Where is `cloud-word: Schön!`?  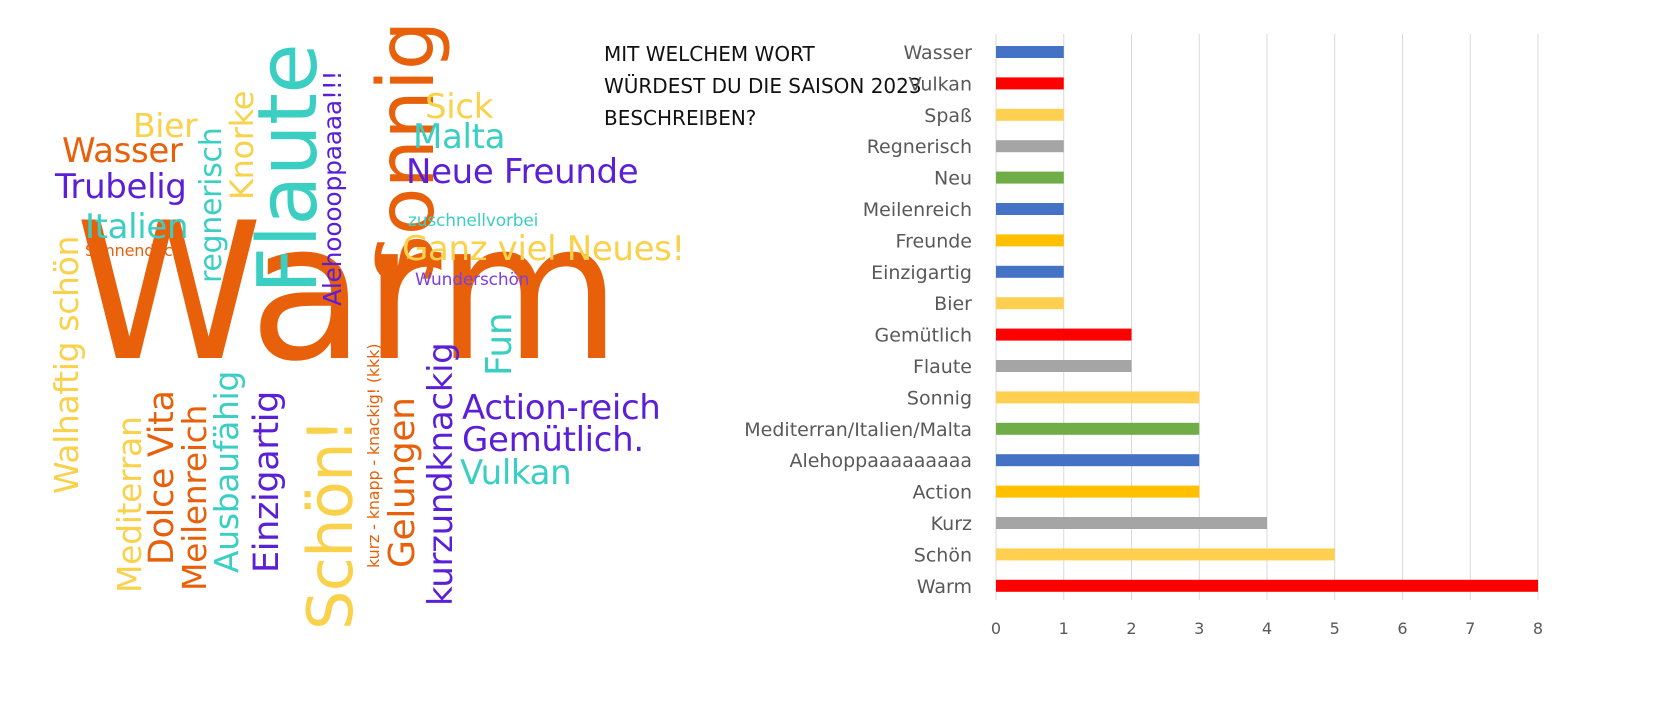
cloud-word: Schön! is located at coordinates (330, 524).